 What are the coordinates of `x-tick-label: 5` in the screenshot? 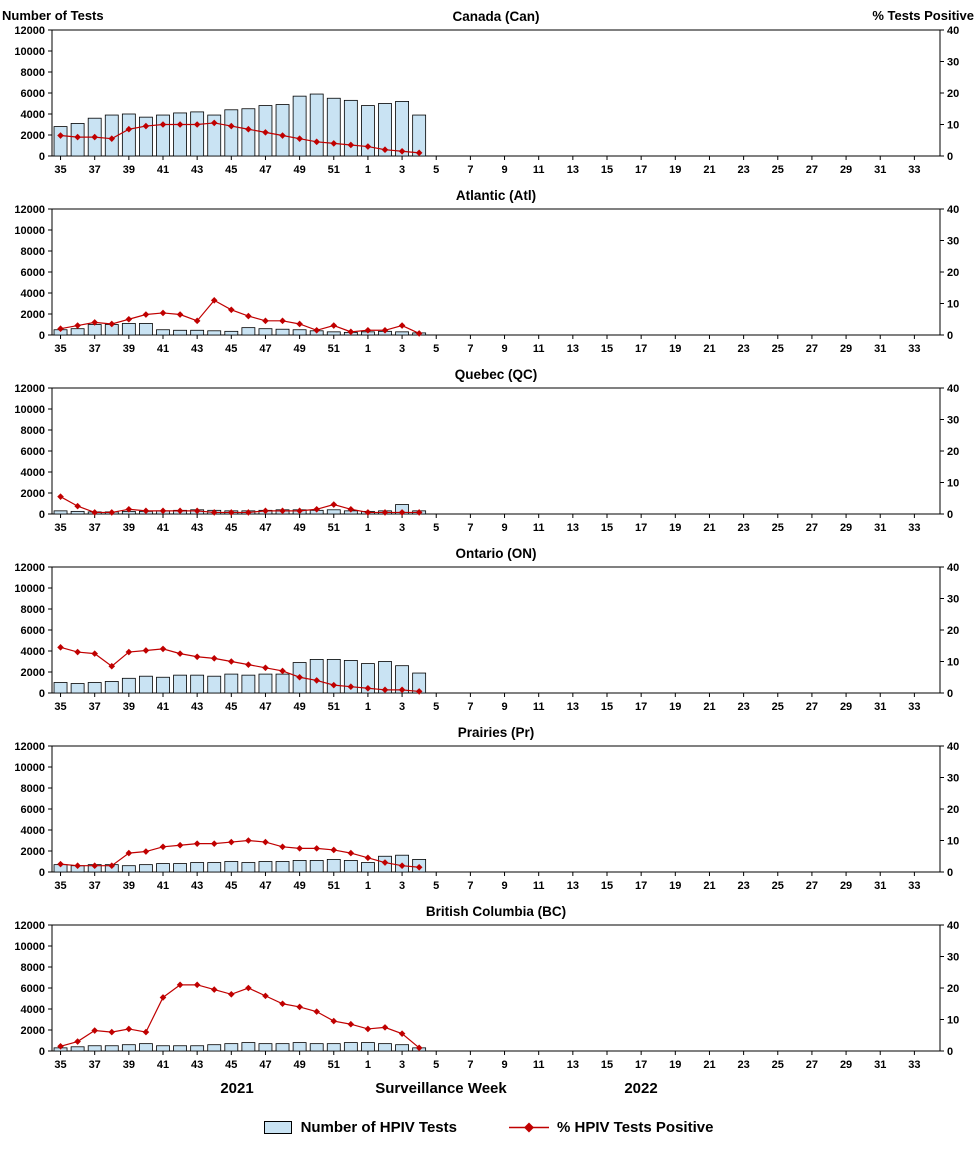 It's located at (436, 886).